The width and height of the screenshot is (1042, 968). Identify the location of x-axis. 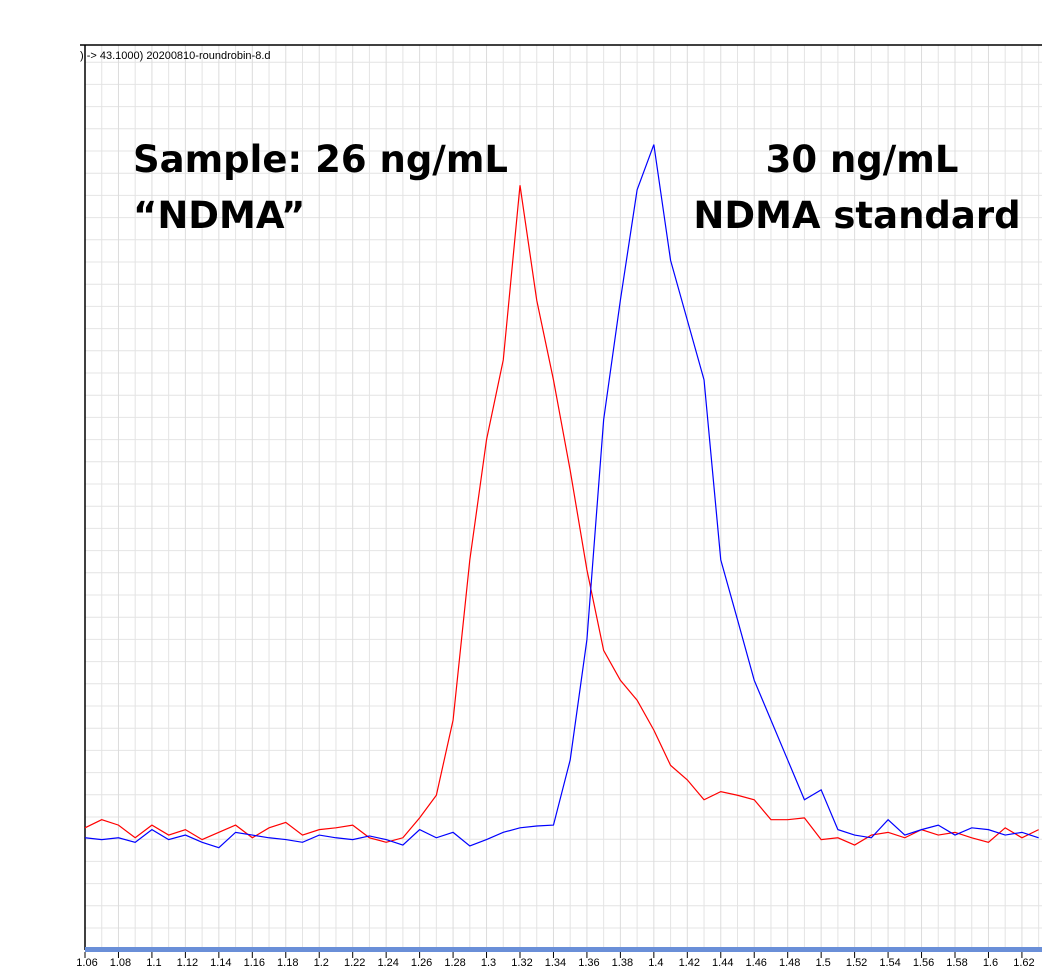
(563, 949).